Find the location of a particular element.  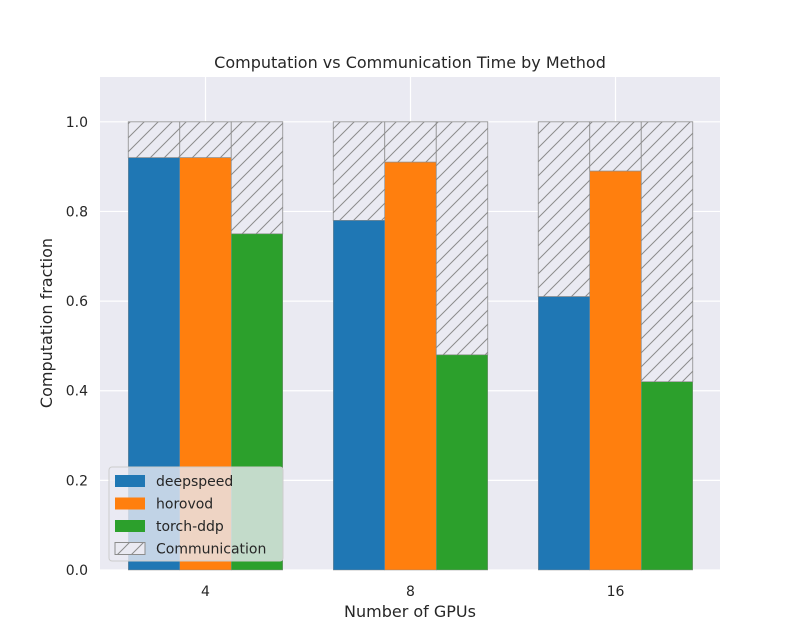

x-tick-label: 8 is located at coordinates (410, 592).